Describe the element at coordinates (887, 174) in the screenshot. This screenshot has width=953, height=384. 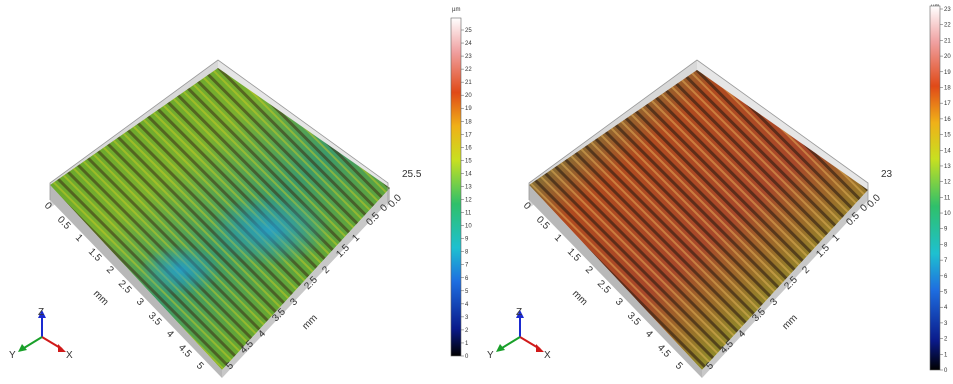
I see `z-max-label: 23` at that location.